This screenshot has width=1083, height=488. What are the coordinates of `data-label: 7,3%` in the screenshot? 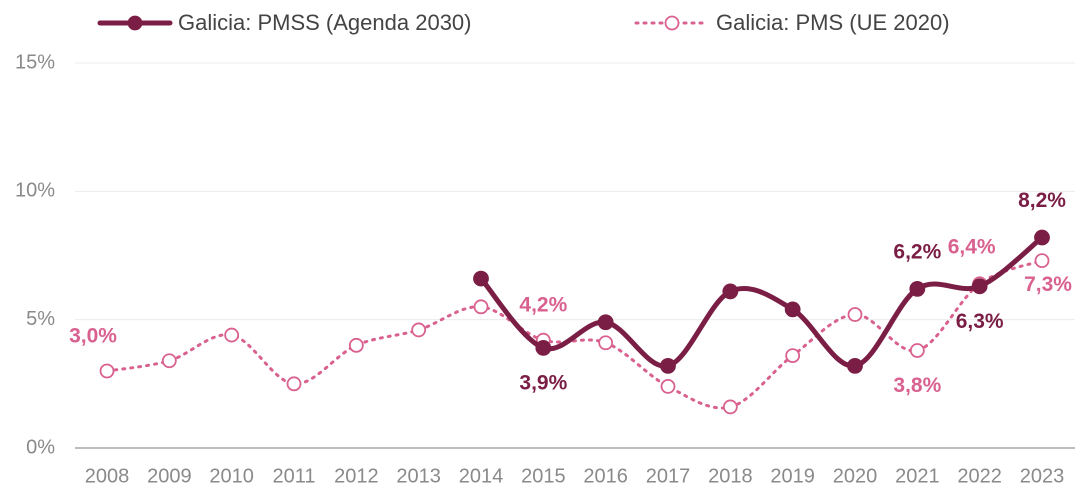 It's located at (1048, 284).